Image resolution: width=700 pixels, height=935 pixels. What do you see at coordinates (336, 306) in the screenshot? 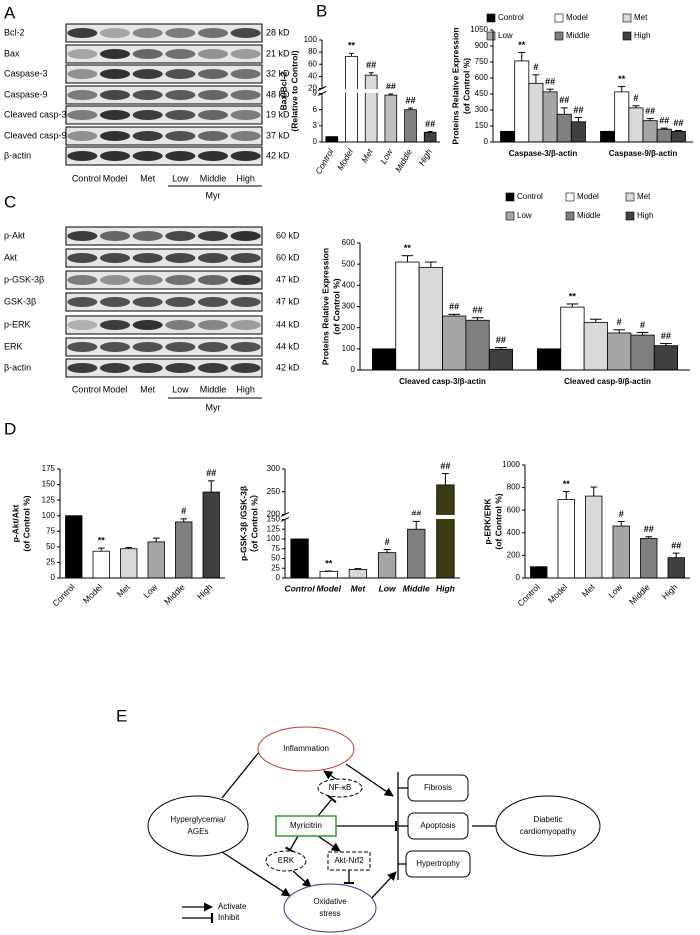
I see `y-axis-label: (of Control %)` at bounding box center [336, 306].